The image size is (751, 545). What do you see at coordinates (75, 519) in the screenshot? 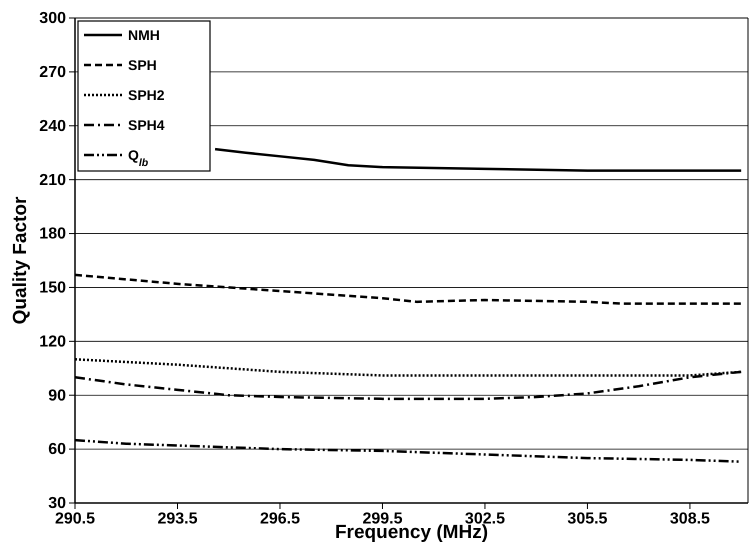
I see `x-tick-label: 290.5` at bounding box center [75, 519].